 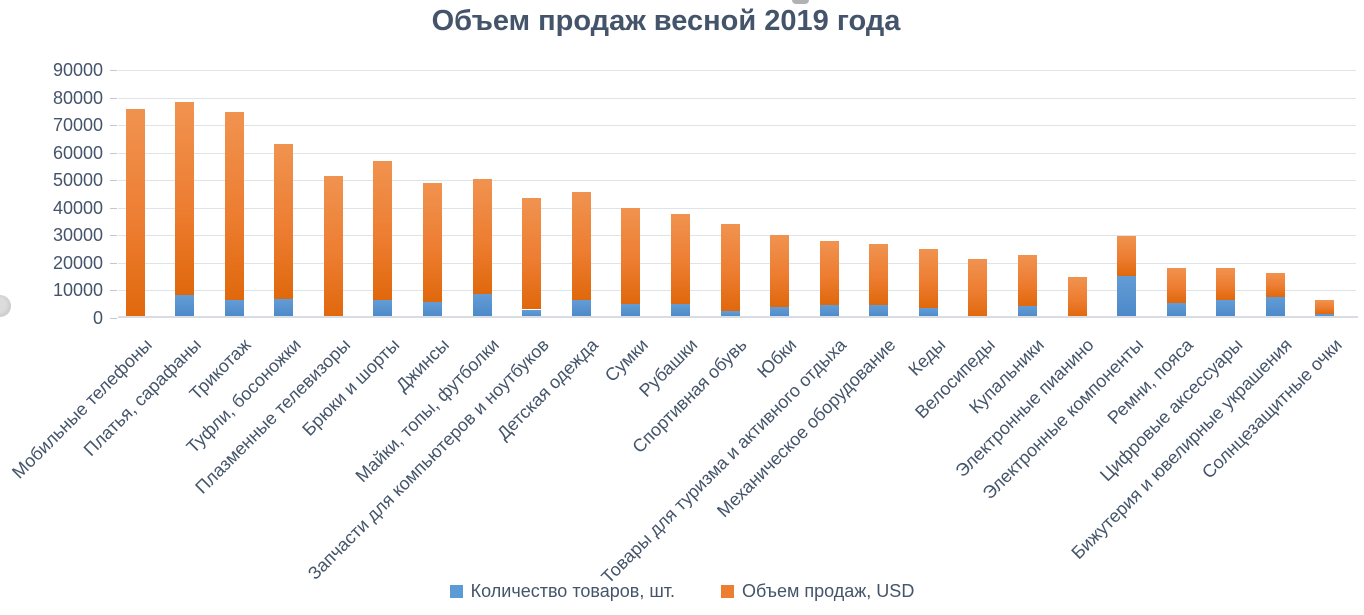 I want to click on y-axis-tick-label: 90000, so click(x=77, y=70).